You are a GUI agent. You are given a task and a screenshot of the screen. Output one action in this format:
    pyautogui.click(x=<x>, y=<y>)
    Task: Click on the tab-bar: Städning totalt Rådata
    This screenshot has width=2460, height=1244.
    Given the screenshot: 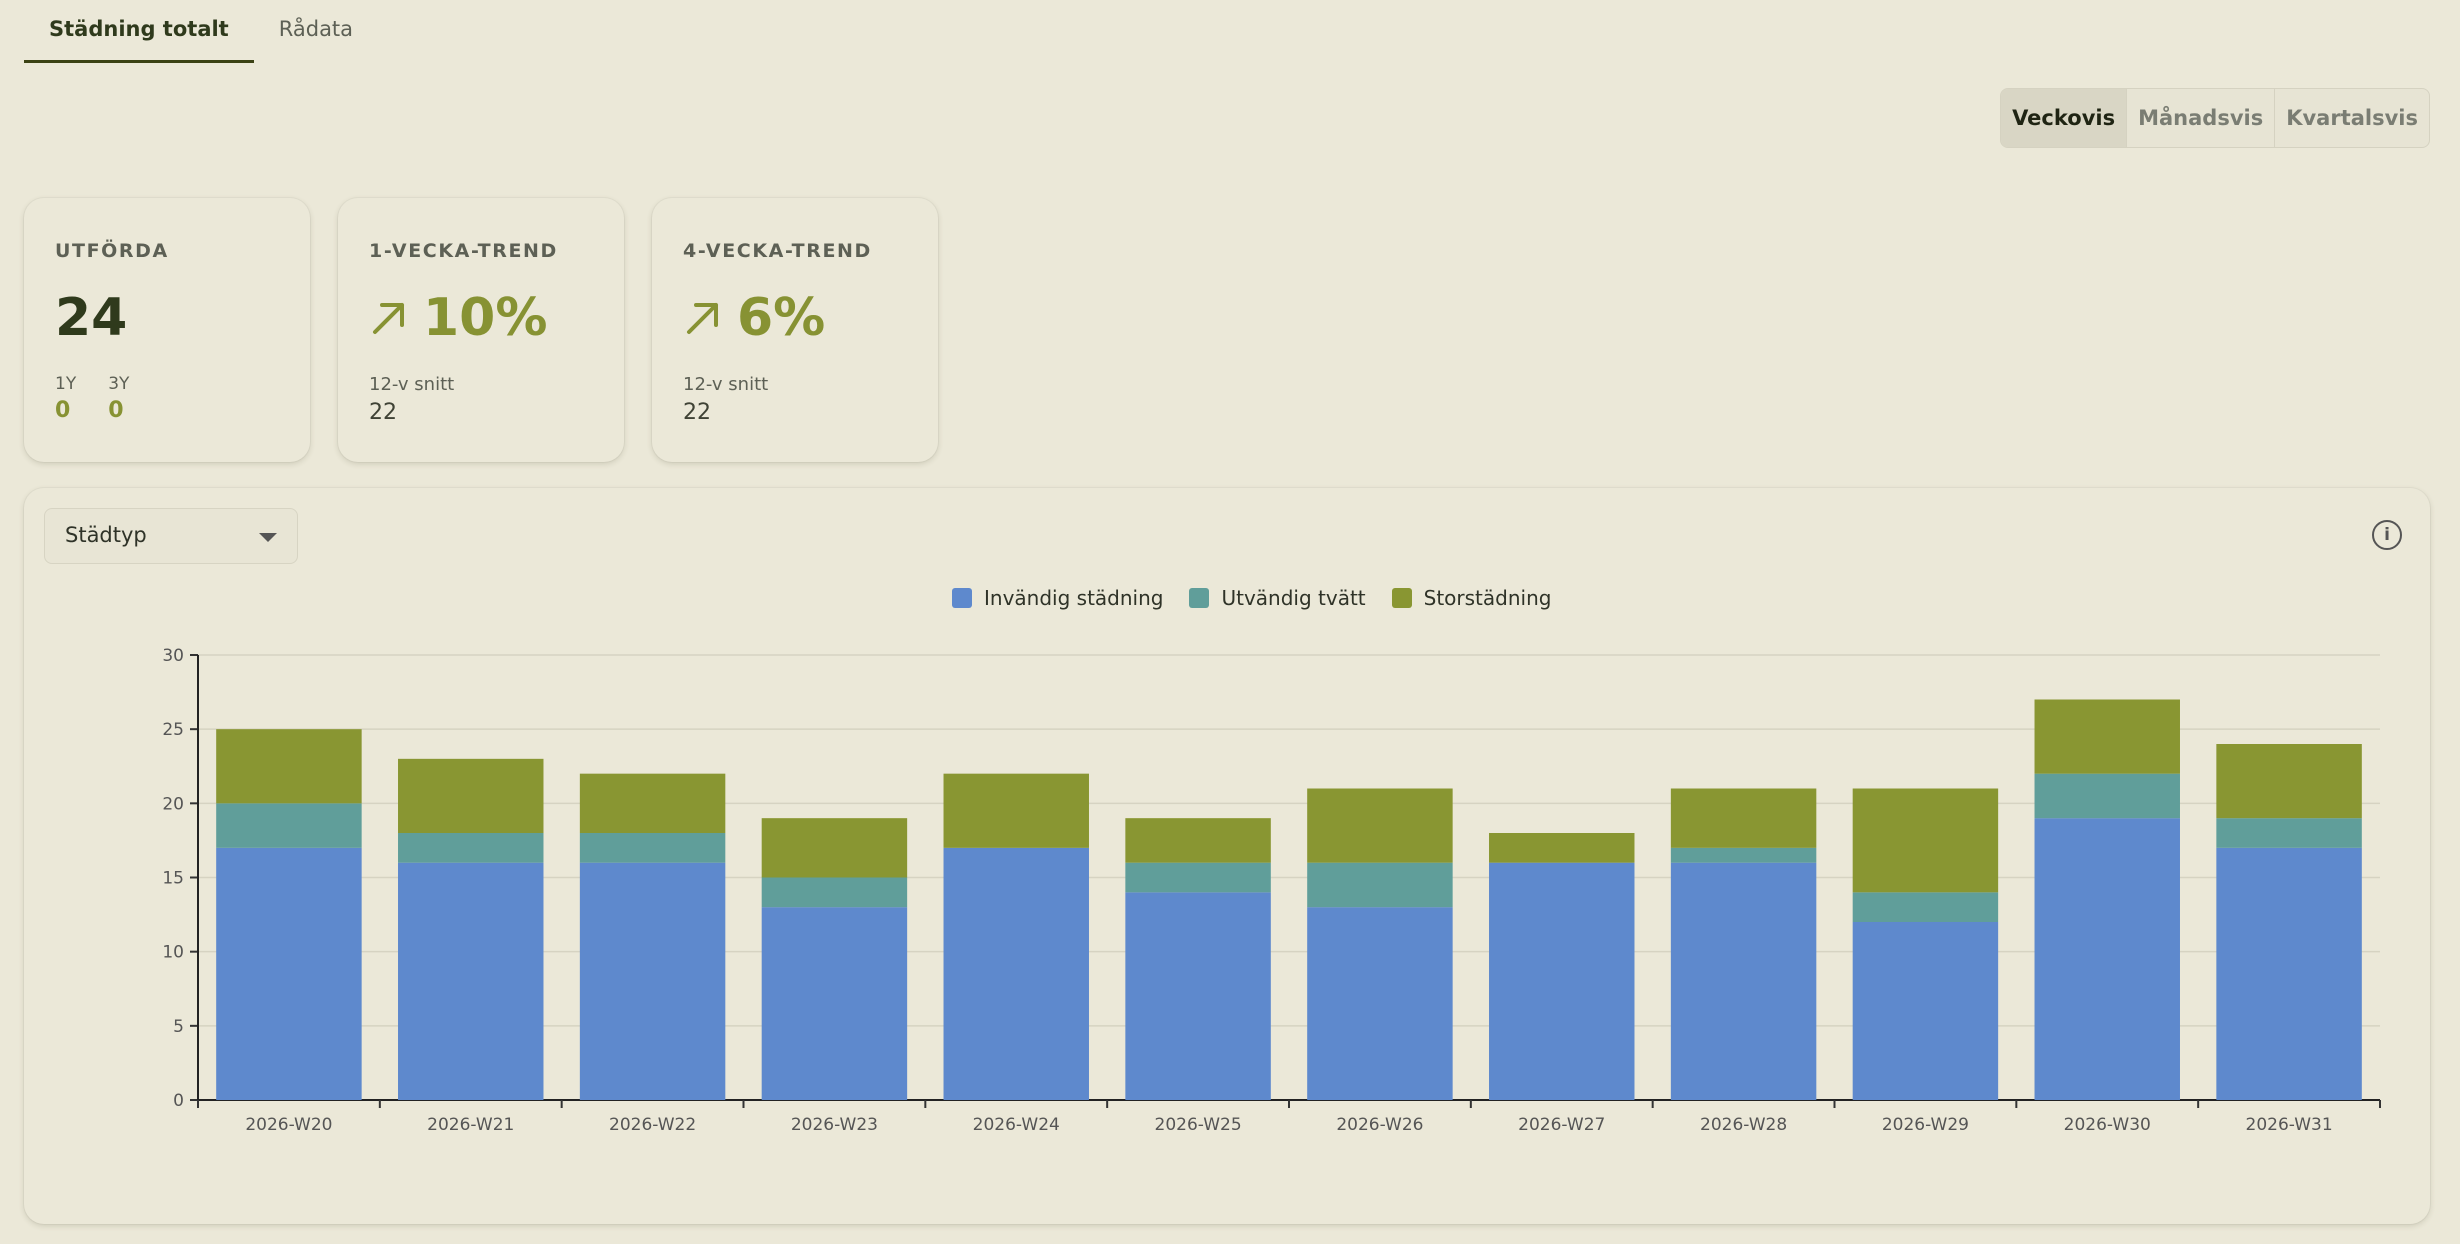 What is the action you would take?
    pyautogui.click(x=201, y=31)
    